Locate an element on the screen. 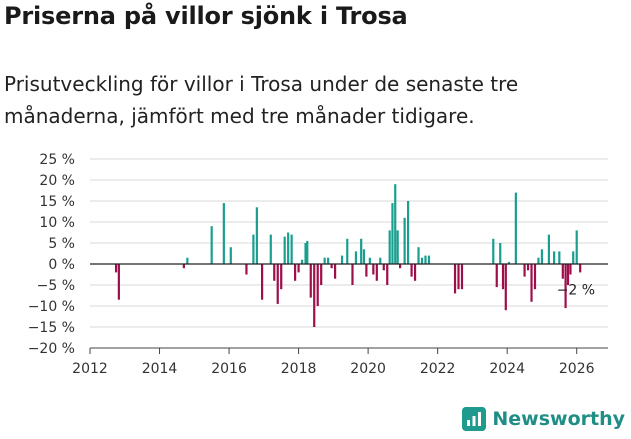  newsworthy-brand: Newsworthy is located at coordinates (543, 419).